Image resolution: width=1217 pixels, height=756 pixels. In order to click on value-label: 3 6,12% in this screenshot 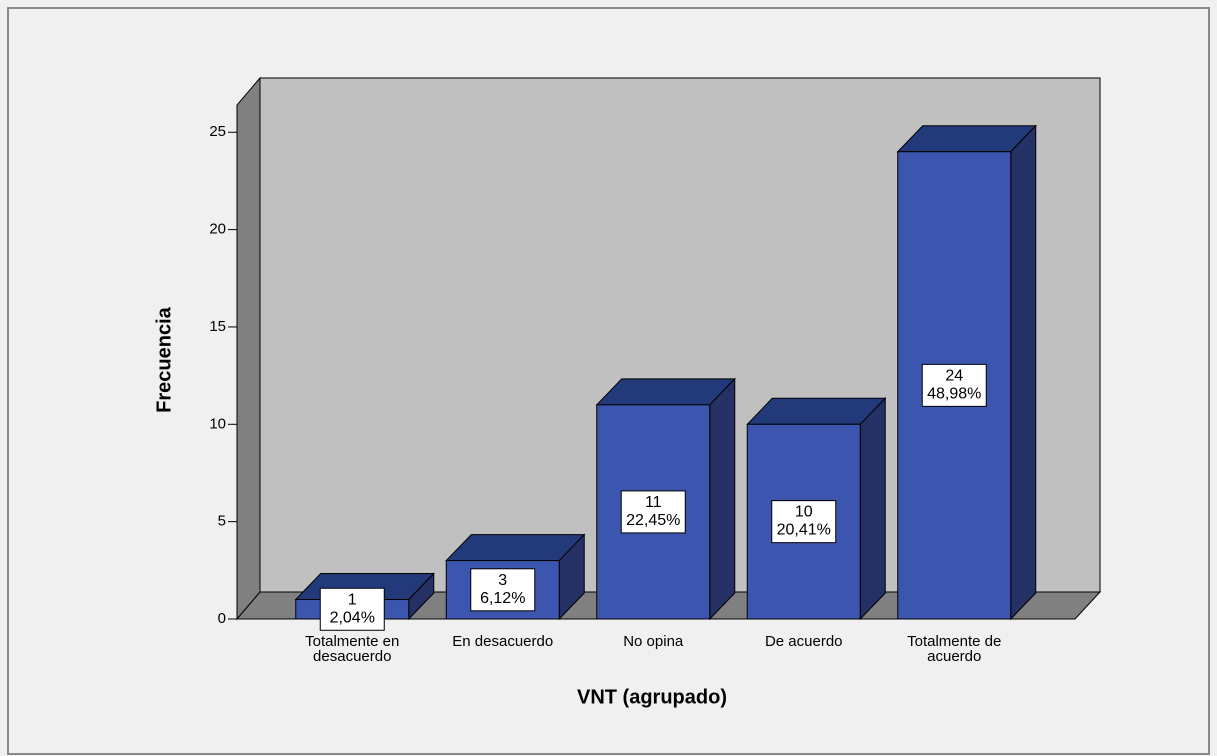, I will do `click(502, 589)`.